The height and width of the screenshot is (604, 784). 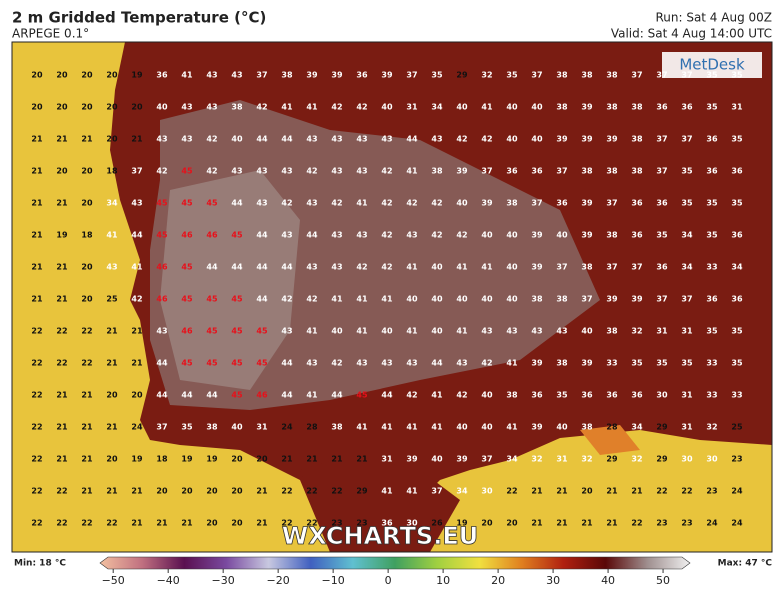 What do you see at coordinates (312, 427) in the screenshot?
I see `grid-value: 28` at bounding box center [312, 427].